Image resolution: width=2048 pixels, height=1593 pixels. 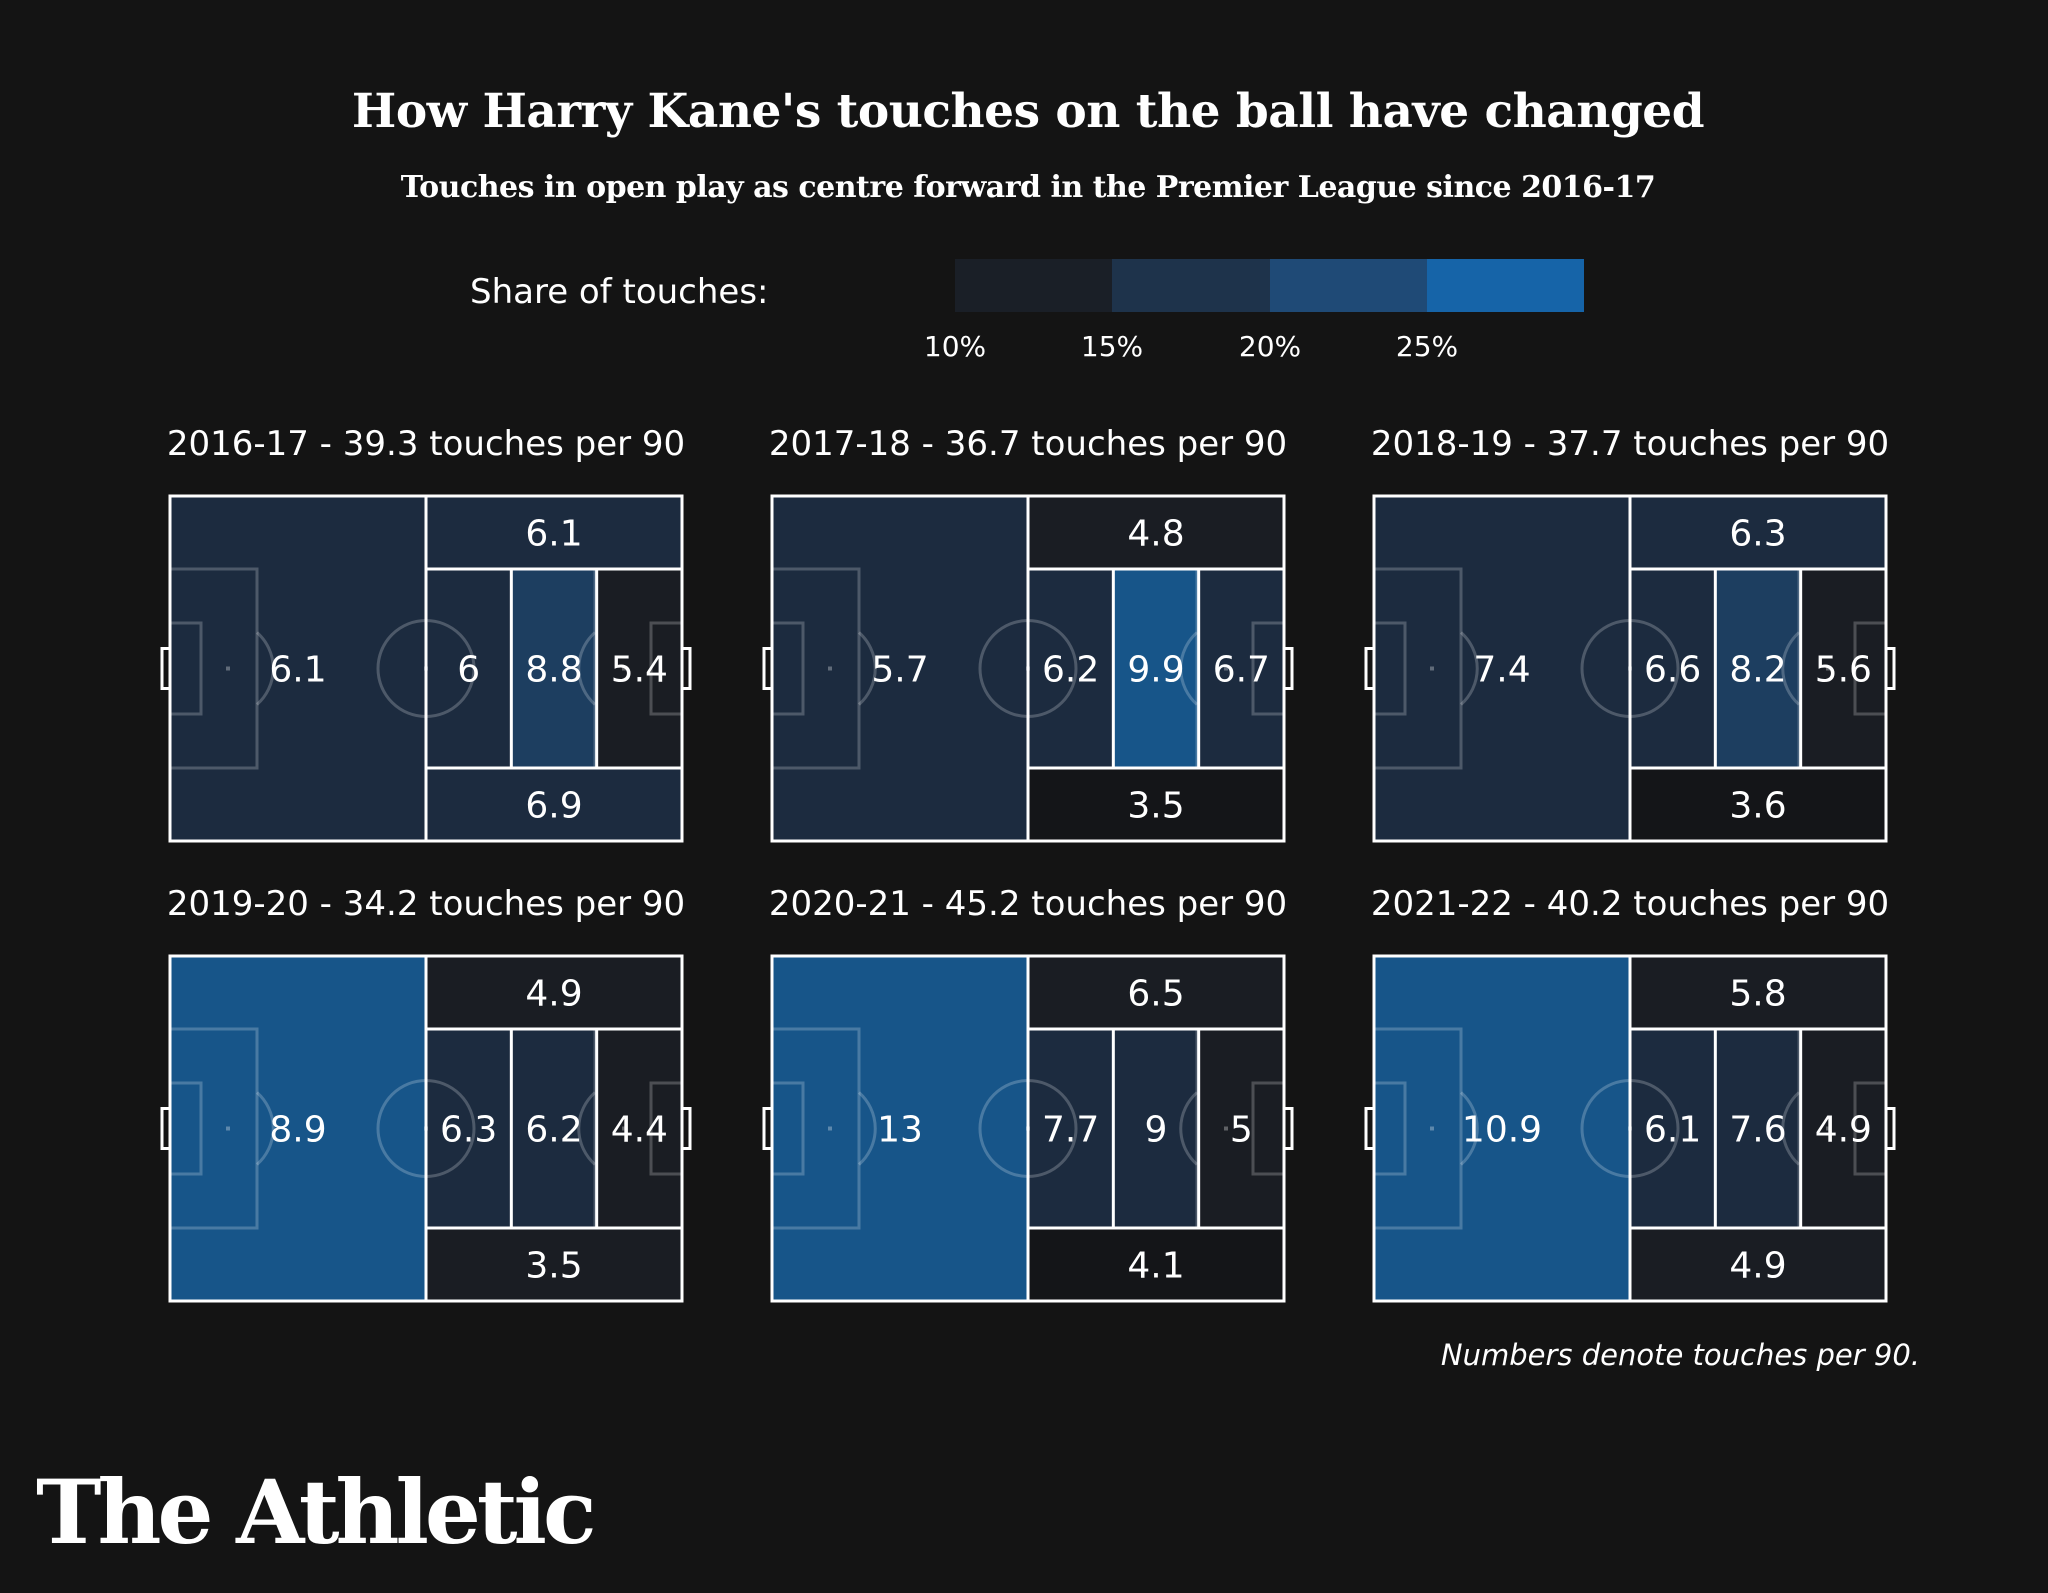 I want to click on pitch-2020-21: 13 6.5 7.7 9 5 4.1, so click(x=1028, y=1128).